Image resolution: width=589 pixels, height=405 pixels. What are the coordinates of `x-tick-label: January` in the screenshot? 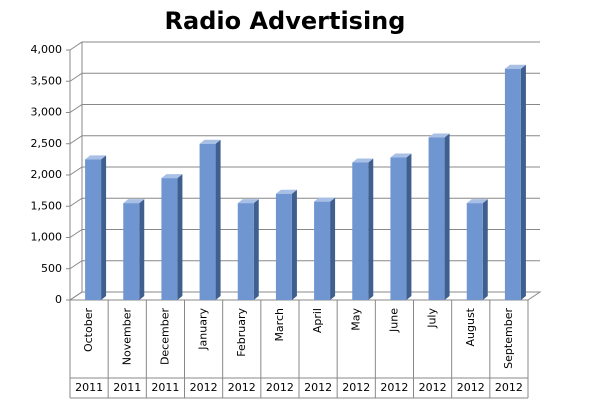 It's located at (203, 329).